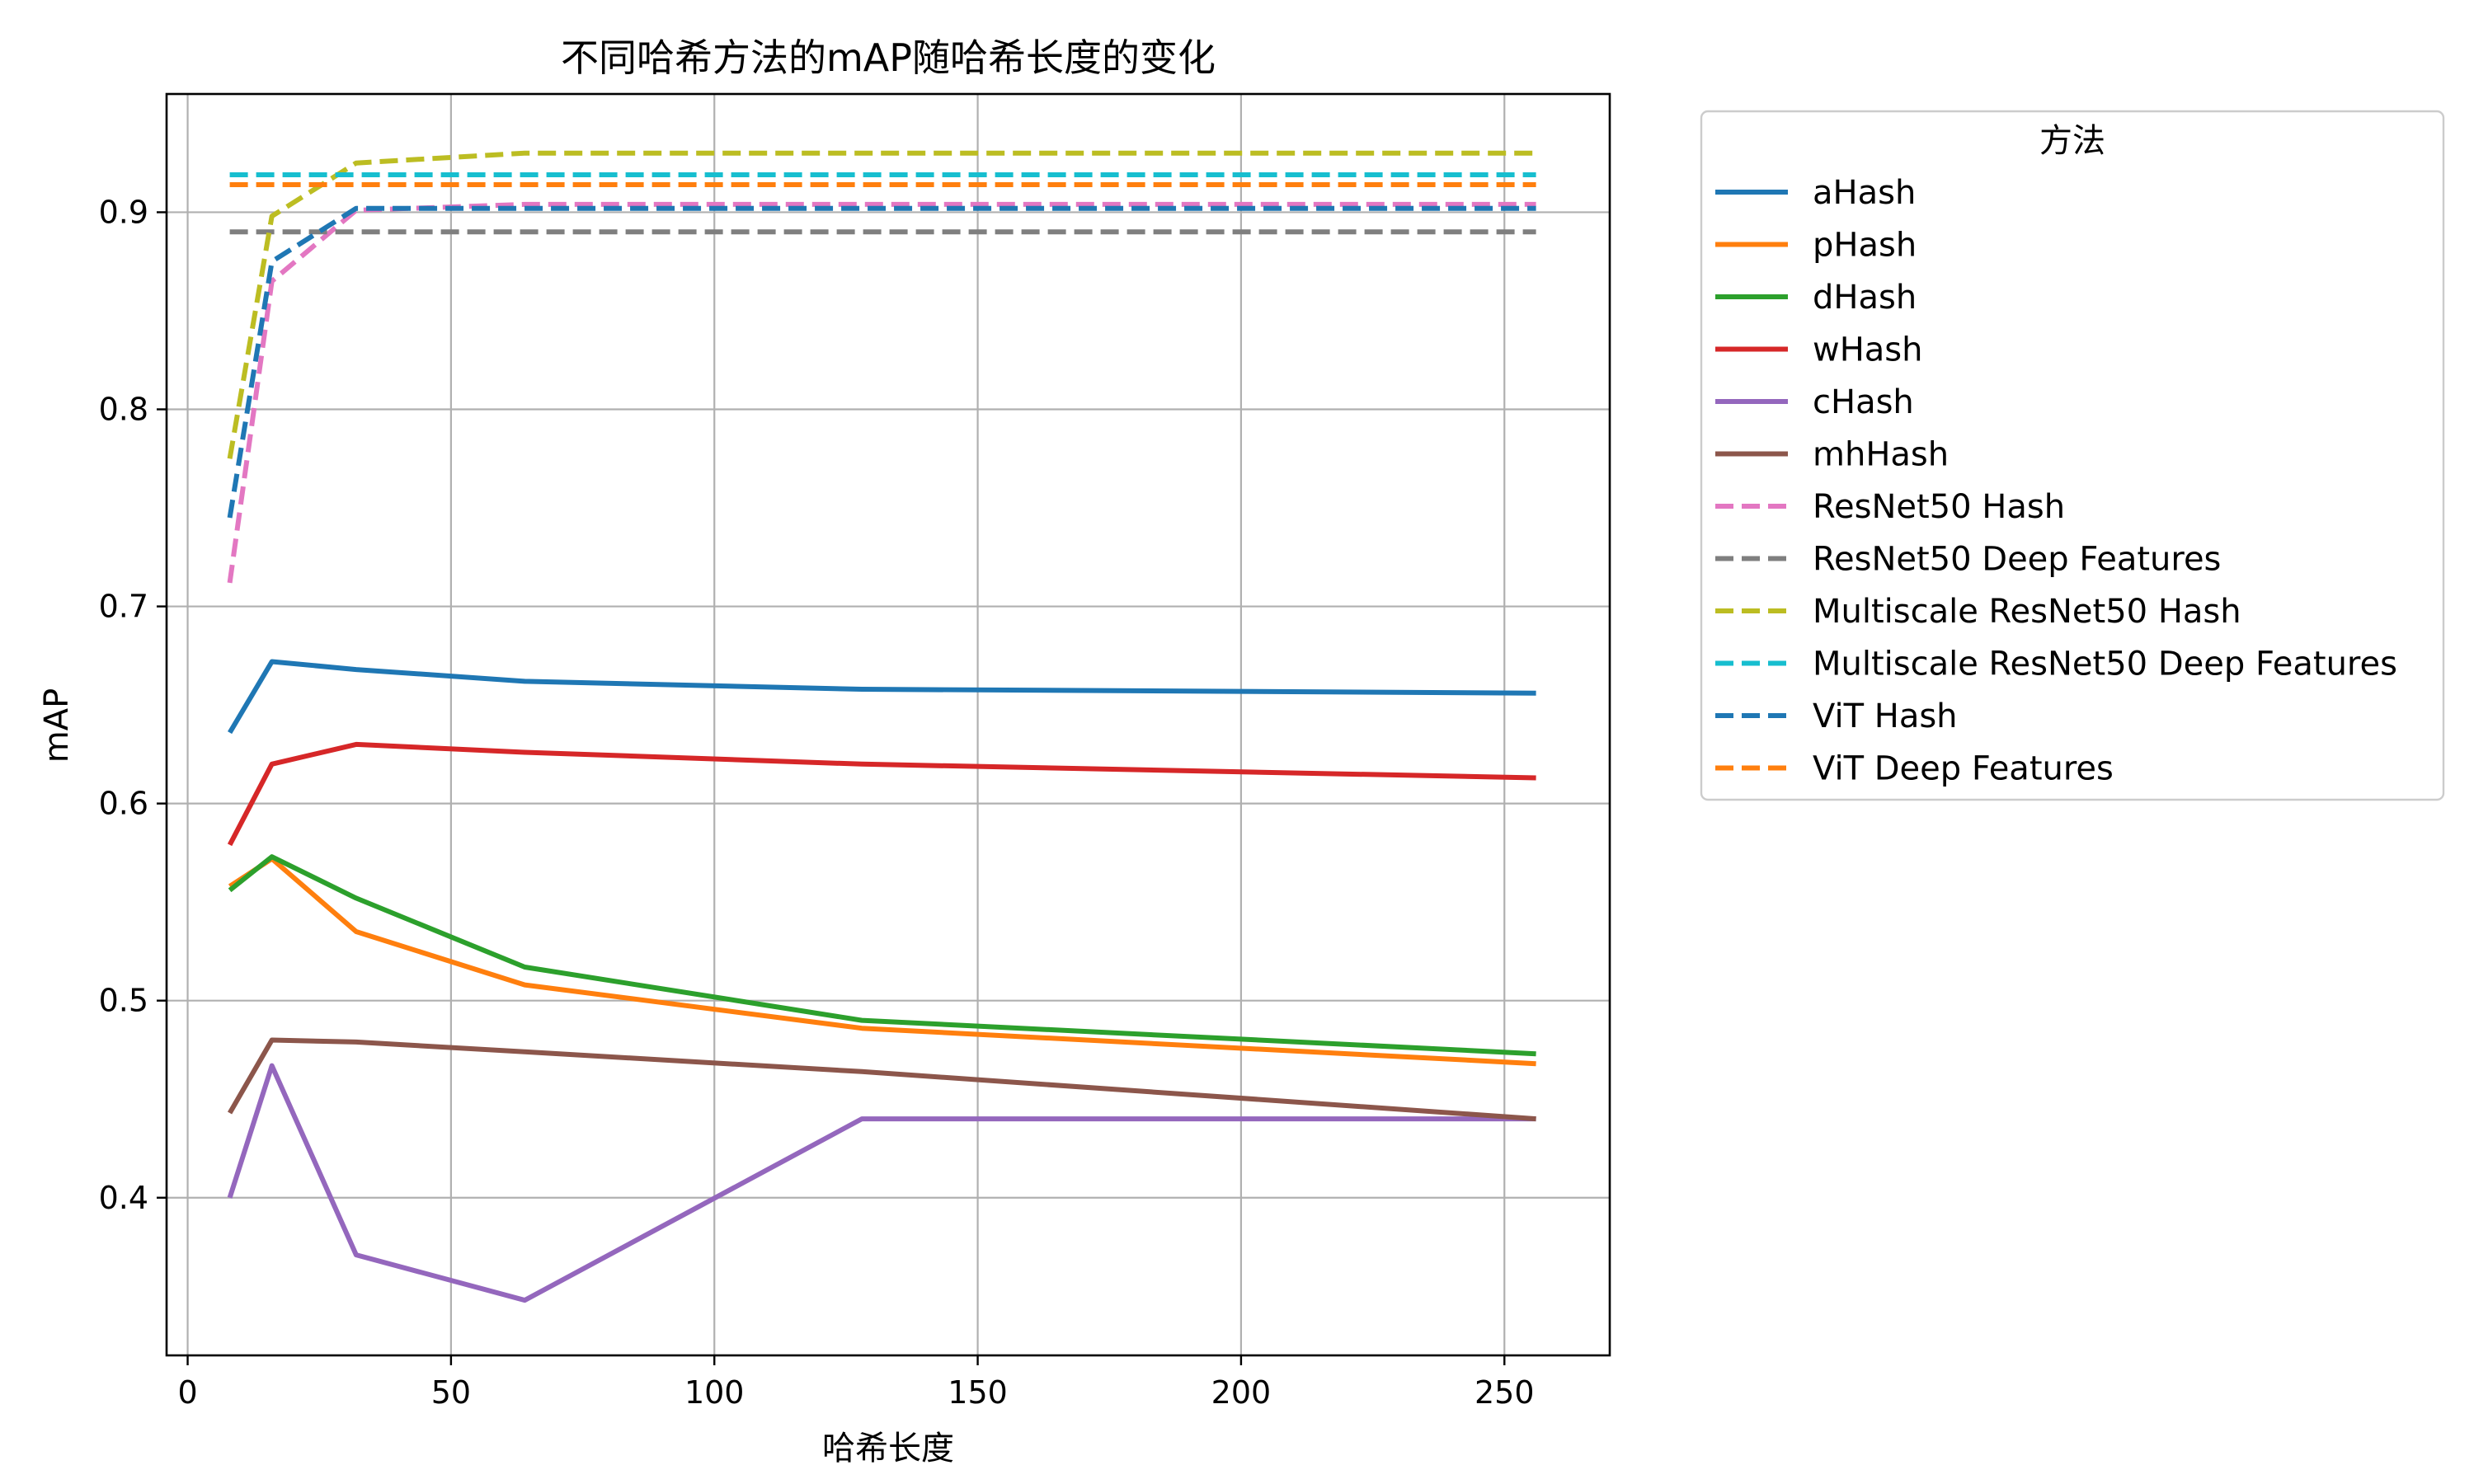 The image size is (2474, 1484). I want to click on x-tick-label: 50, so click(451, 1392).